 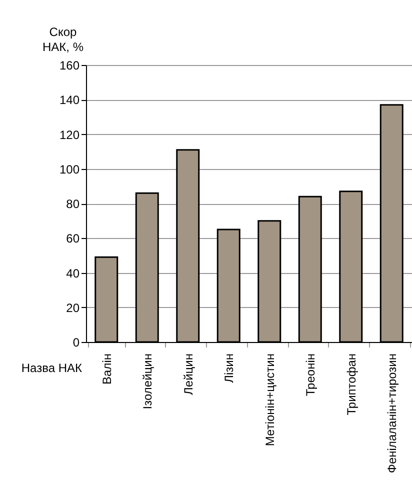 What do you see at coordinates (76, 343) in the screenshot?
I see `y-tick-label: 0` at bounding box center [76, 343].